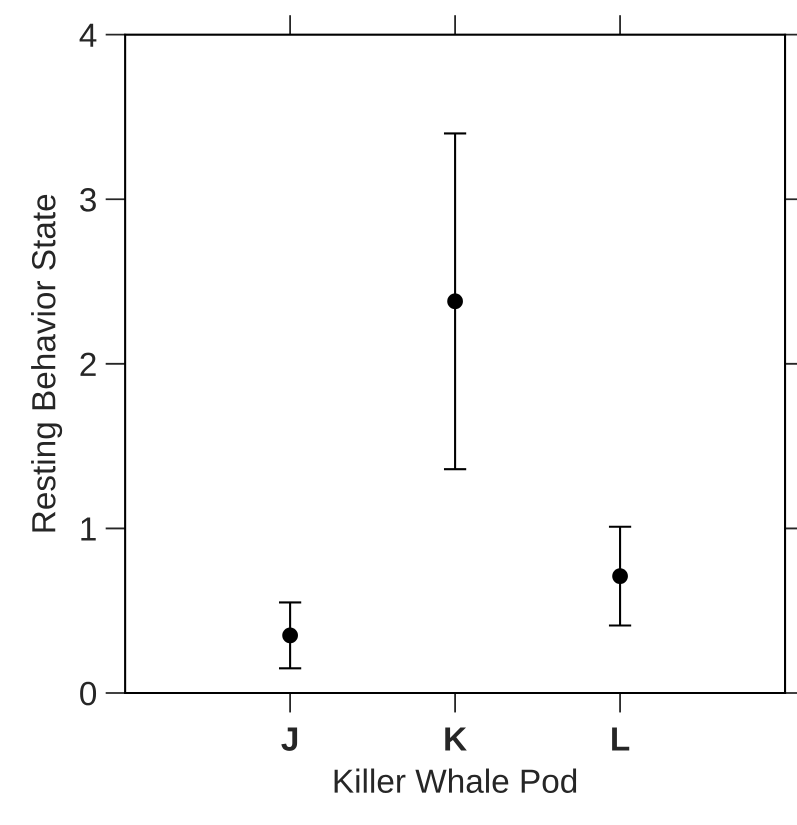 The height and width of the screenshot is (825, 797). Describe the element at coordinates (46, 363) in the screenshot. I see `y-axis-title: Resting Behavior State` at that location.